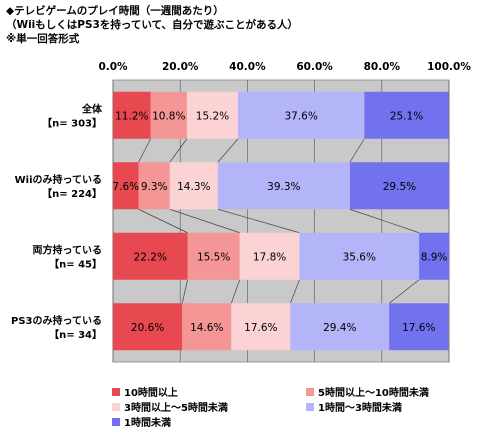 Image resolution: width=479 pixels, height=441 pixels. What do you see at coordinates (92, 108) in the screenshot?
I see `category-label: 全体` at bounding box center [92, 108].